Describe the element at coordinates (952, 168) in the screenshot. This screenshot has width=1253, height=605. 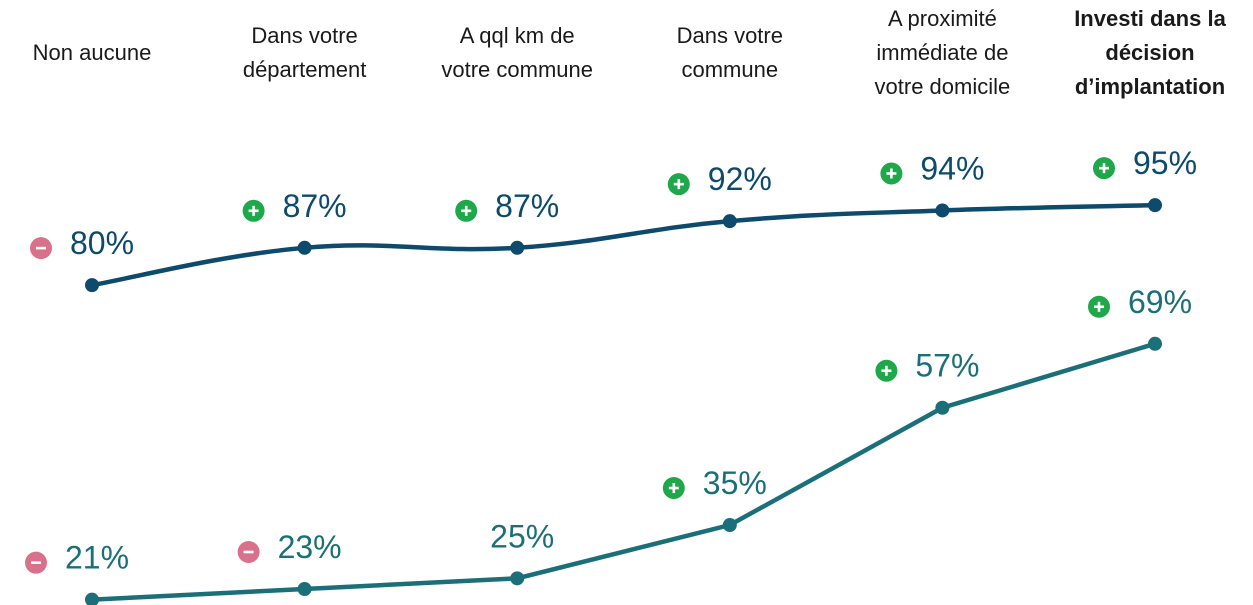
I see `value-label: 94%` at that location.